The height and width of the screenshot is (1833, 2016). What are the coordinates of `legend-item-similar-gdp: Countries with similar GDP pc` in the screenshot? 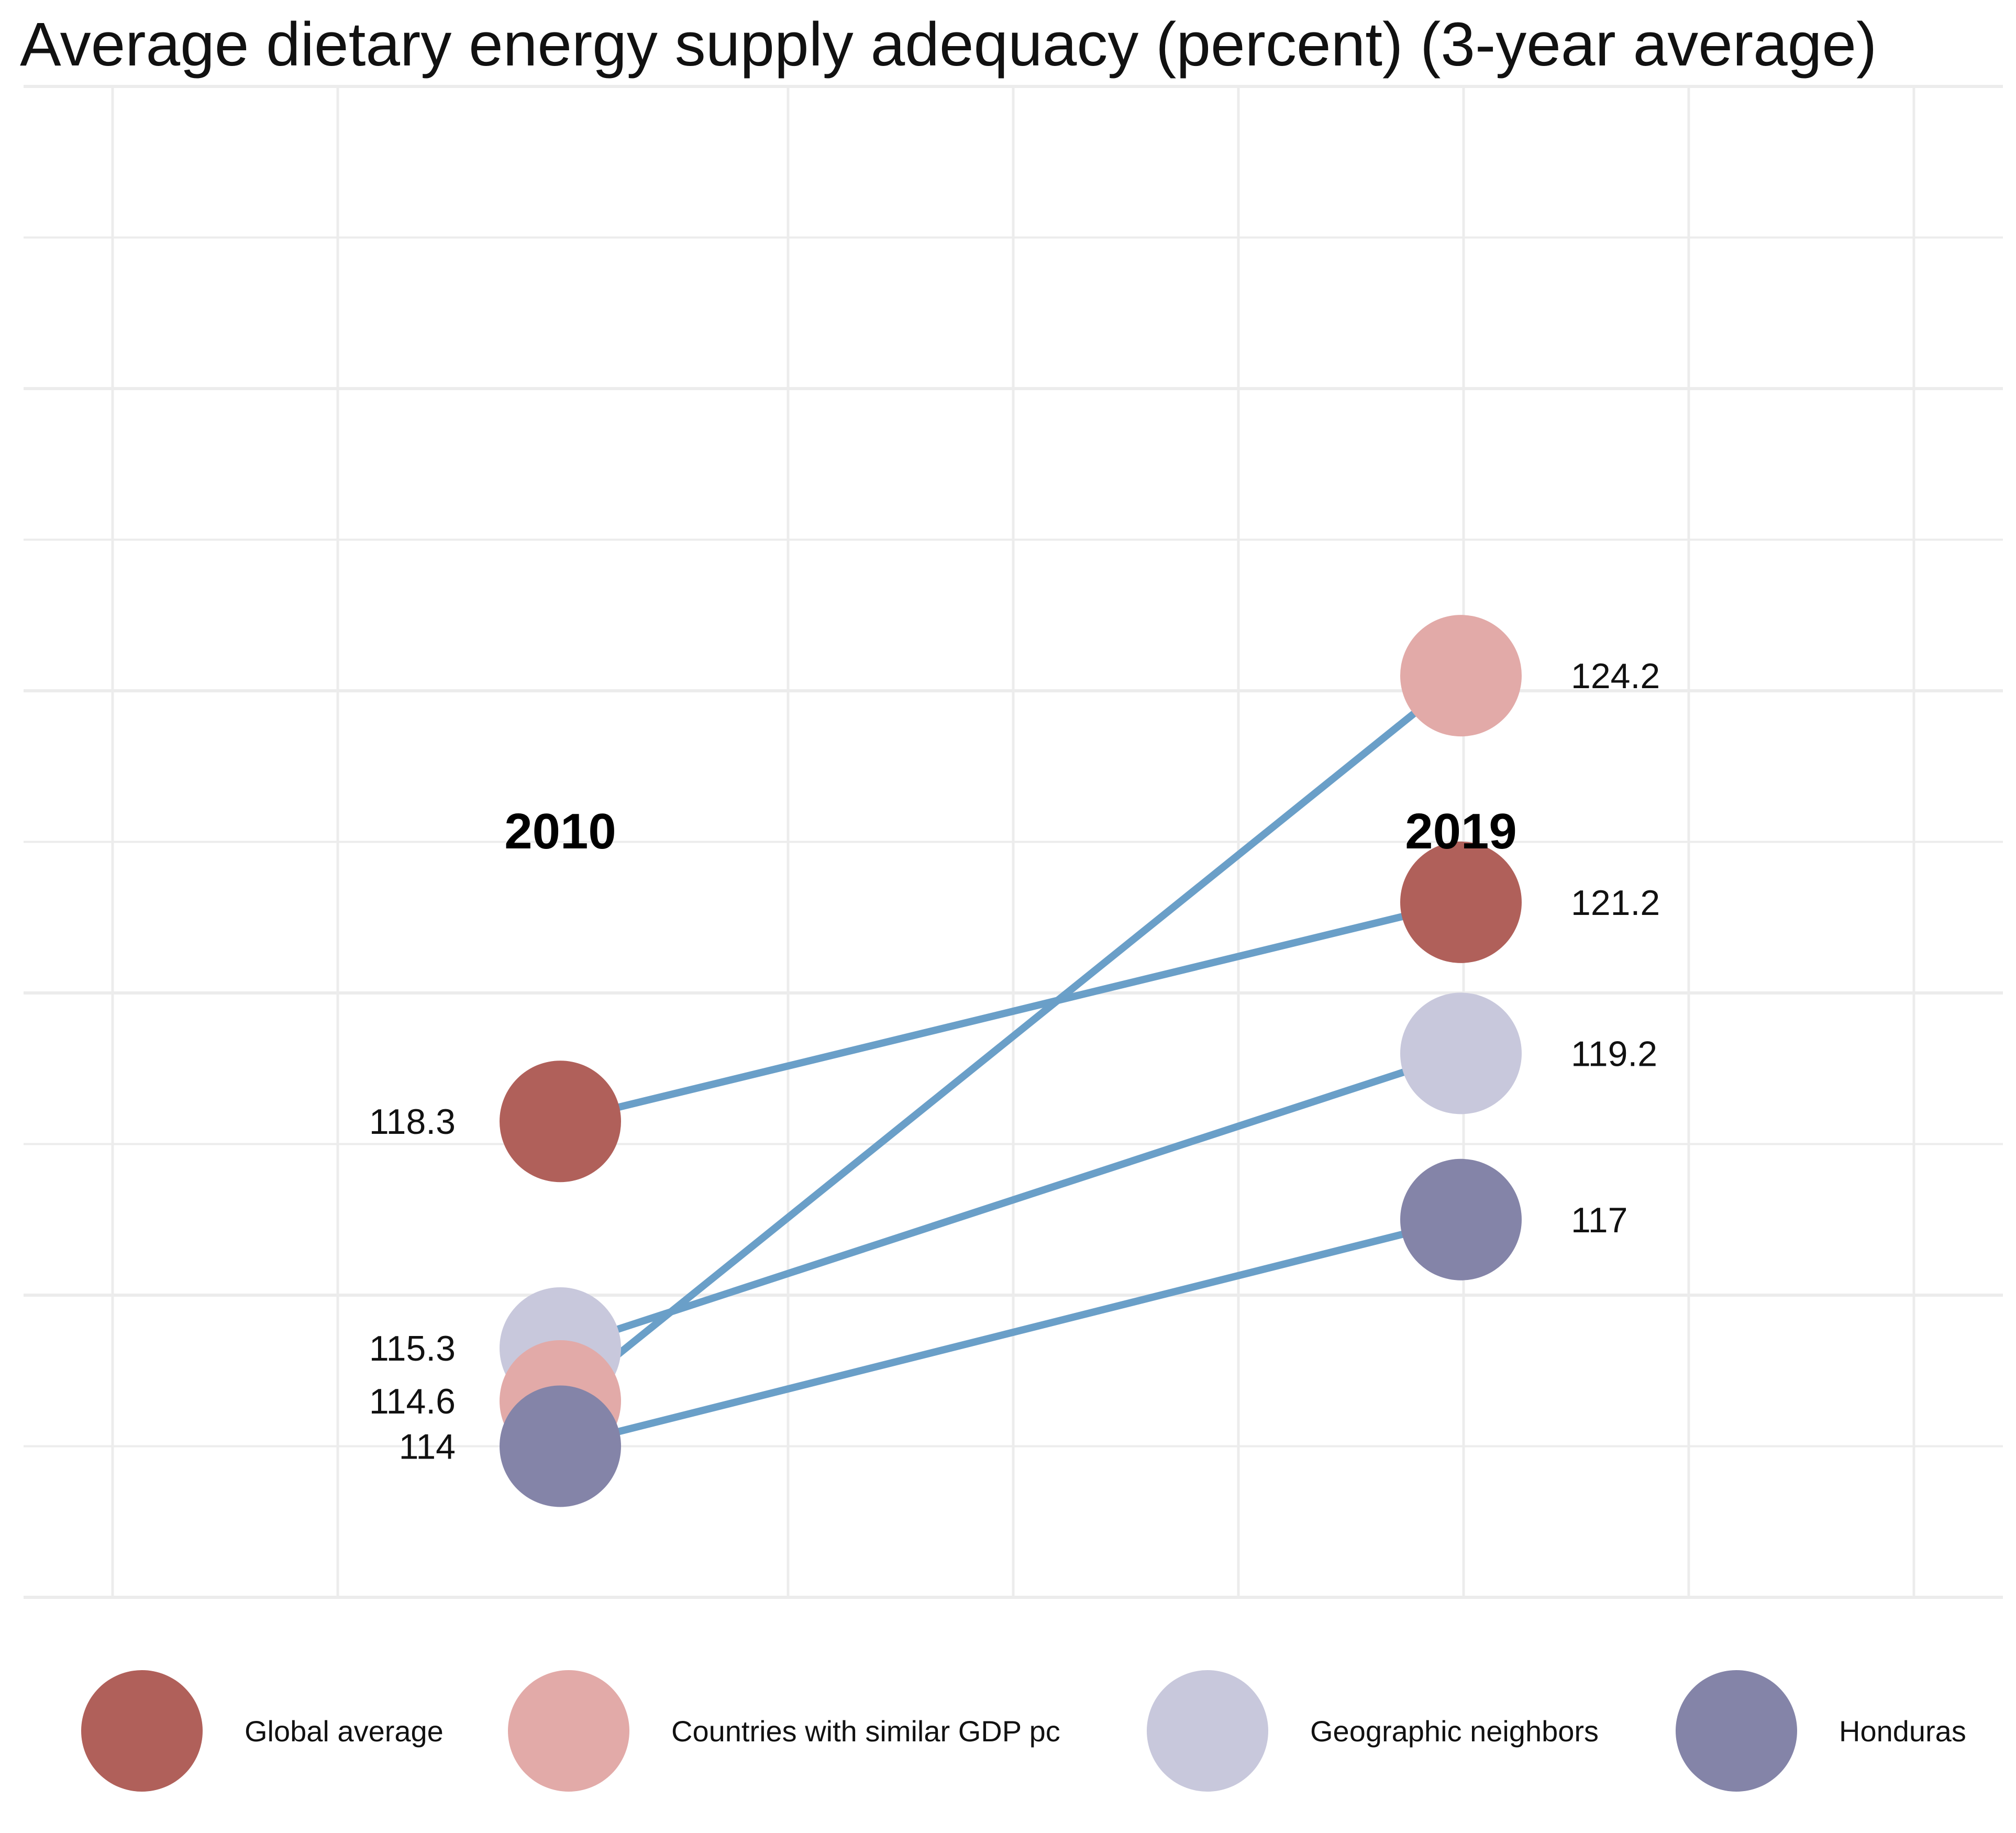 It's located at (784, 1731).